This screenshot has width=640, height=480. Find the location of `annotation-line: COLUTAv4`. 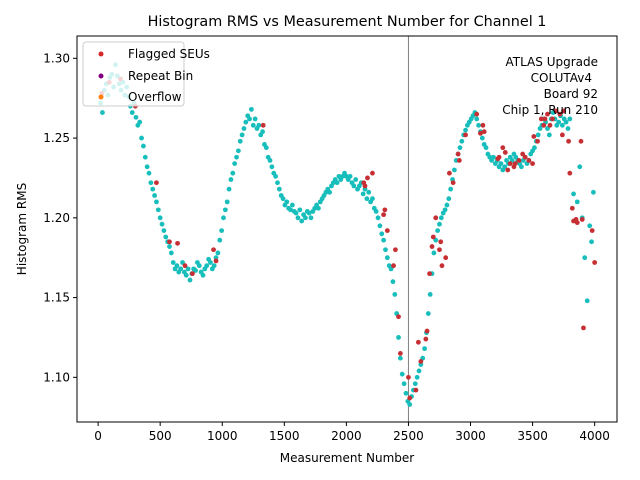

annotation-line: COLUTAv4 is located at coordinates (561, 78).